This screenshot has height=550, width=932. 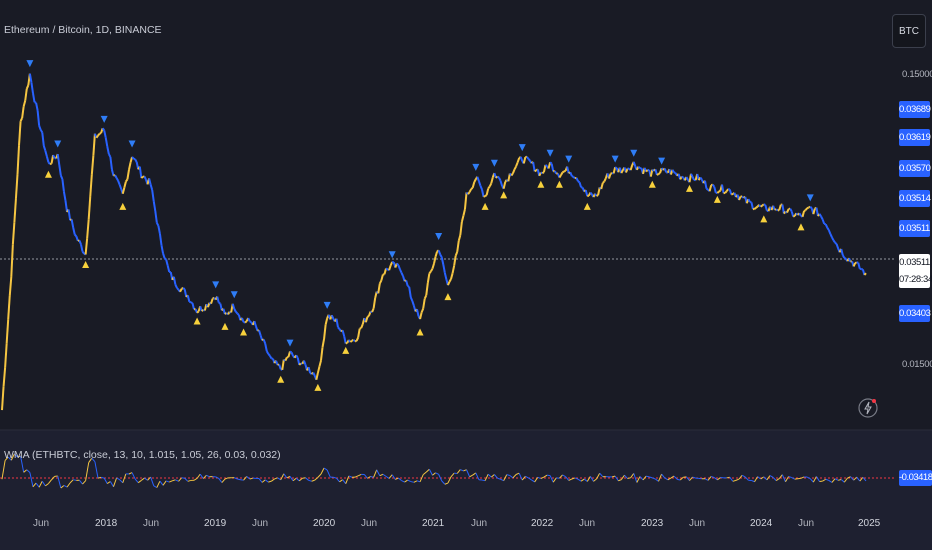 I want to click on time-label: 2025, so click(x=869, y=523).